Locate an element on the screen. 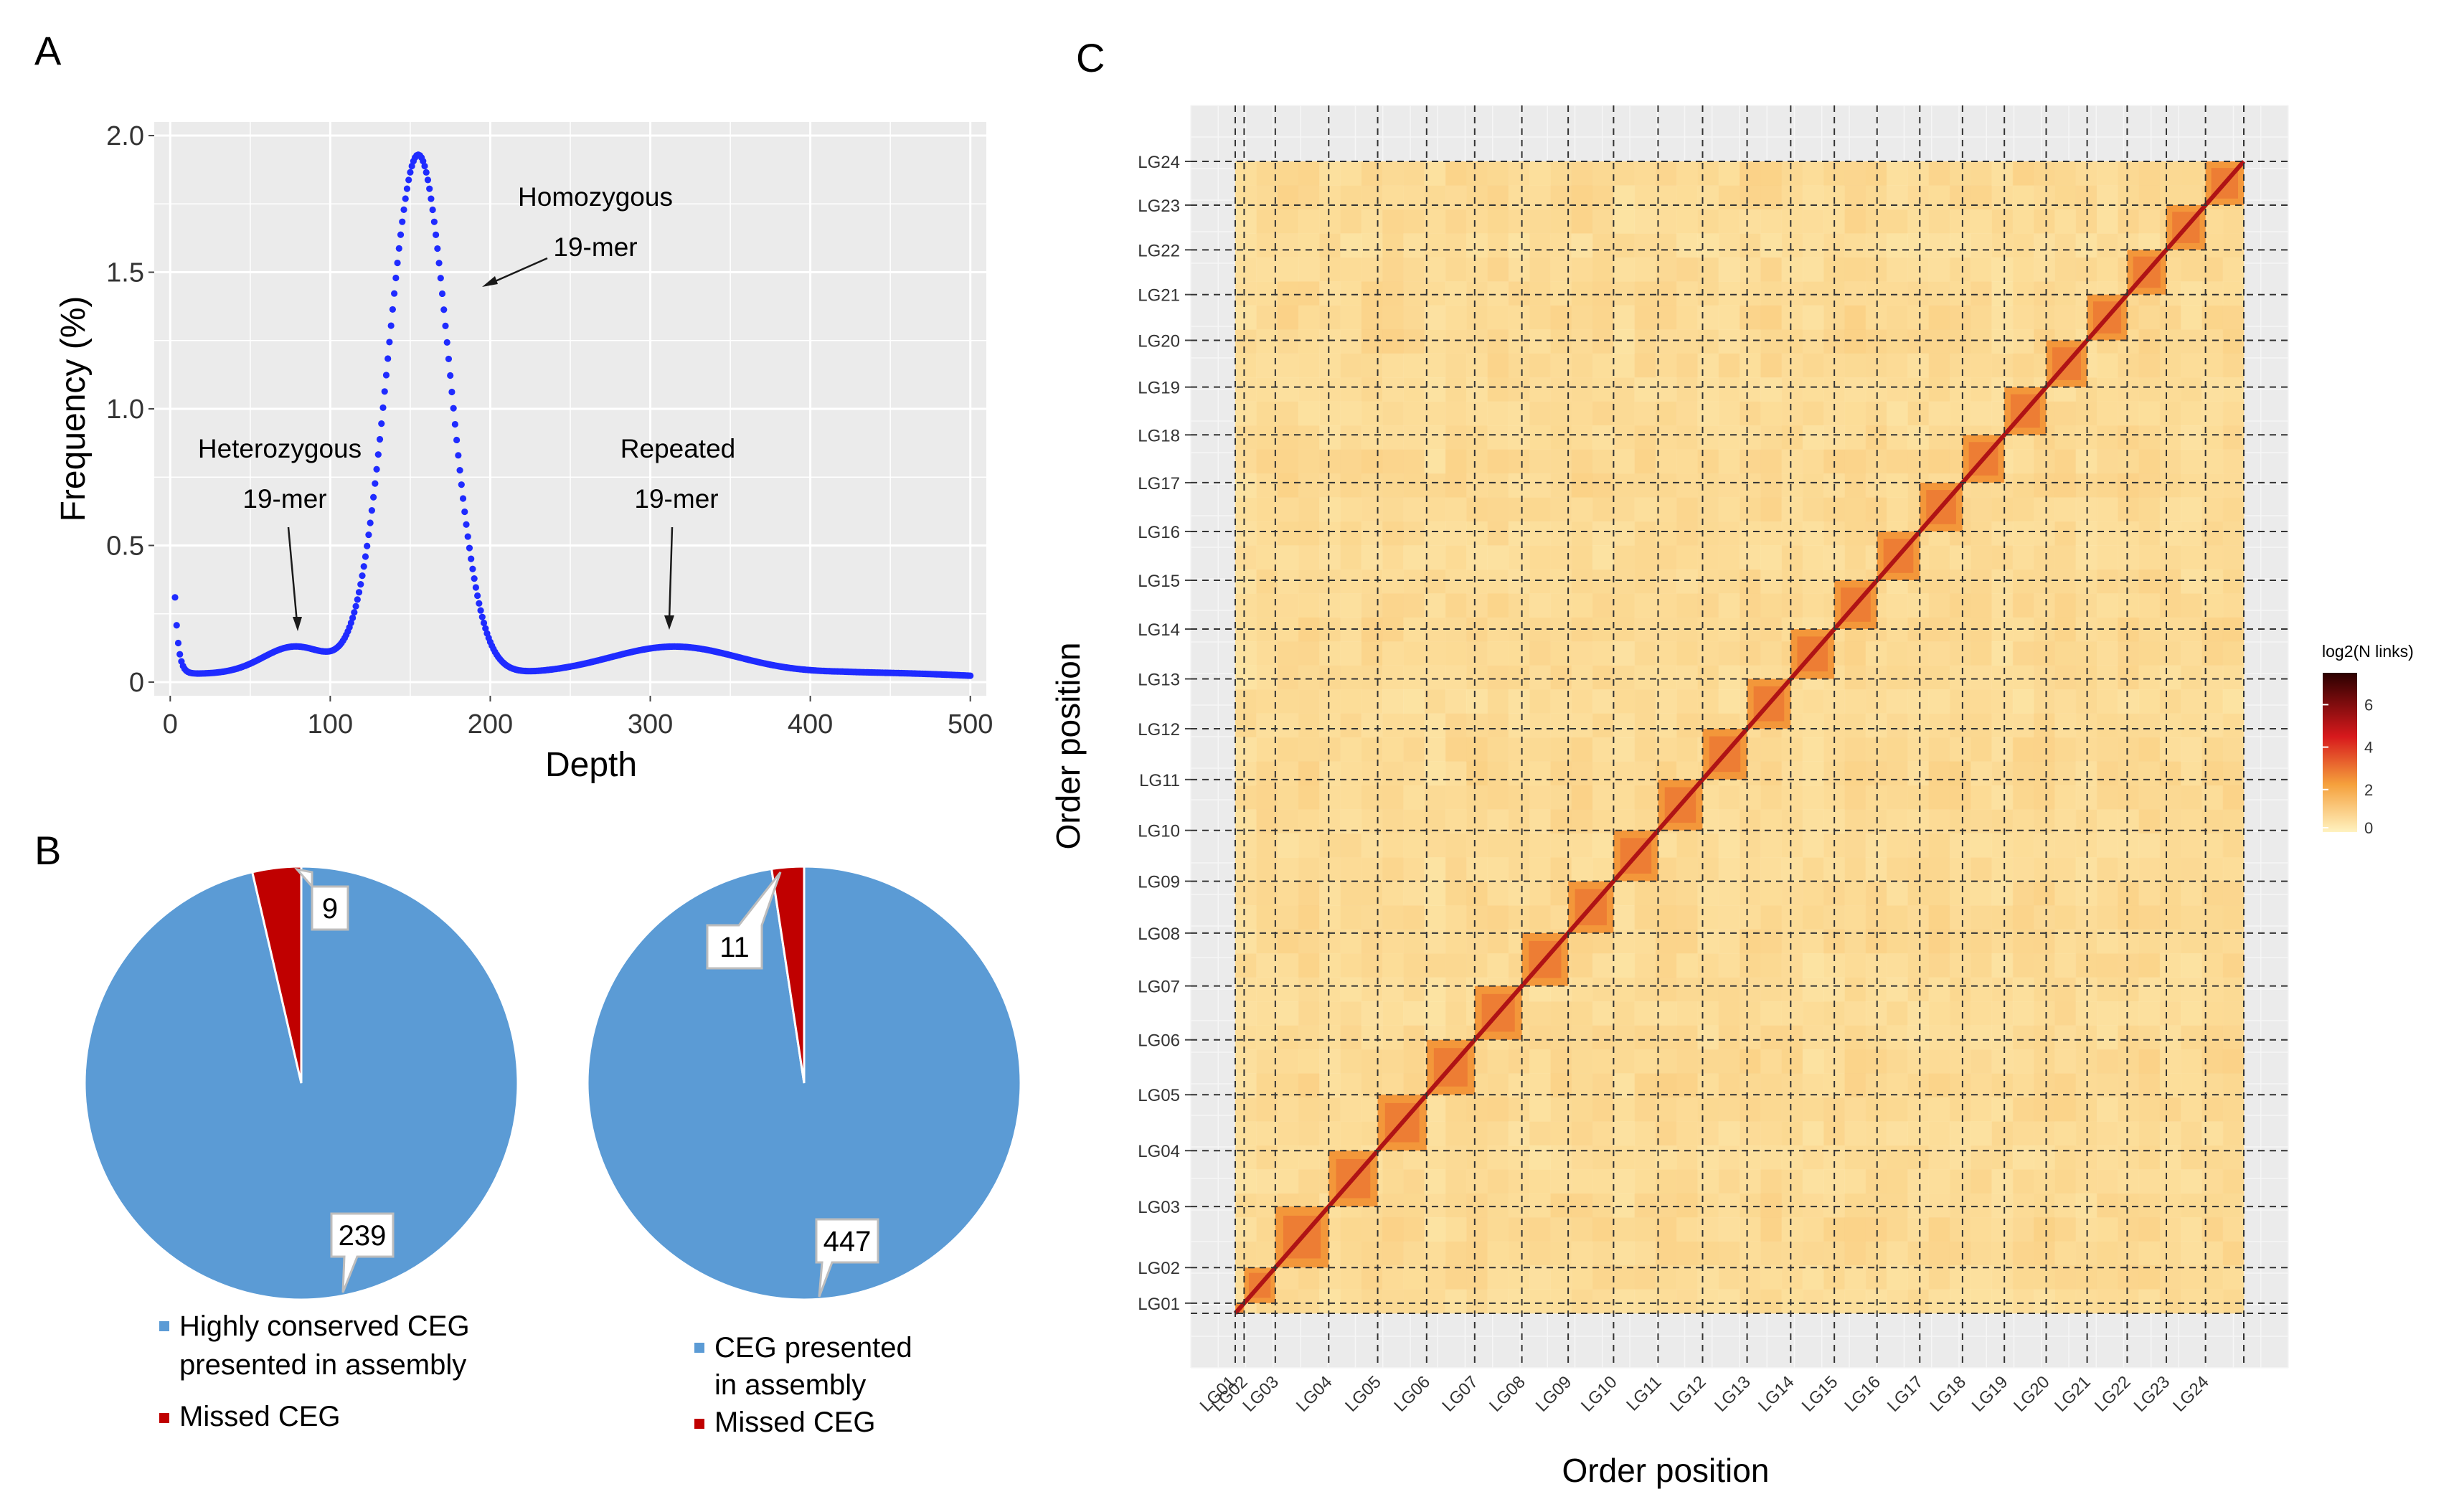 The width and height of the screenshot is (2459, 1512). annotation-heterozygous: Heterozygous 19-mer is located at coordinates (280, 532).